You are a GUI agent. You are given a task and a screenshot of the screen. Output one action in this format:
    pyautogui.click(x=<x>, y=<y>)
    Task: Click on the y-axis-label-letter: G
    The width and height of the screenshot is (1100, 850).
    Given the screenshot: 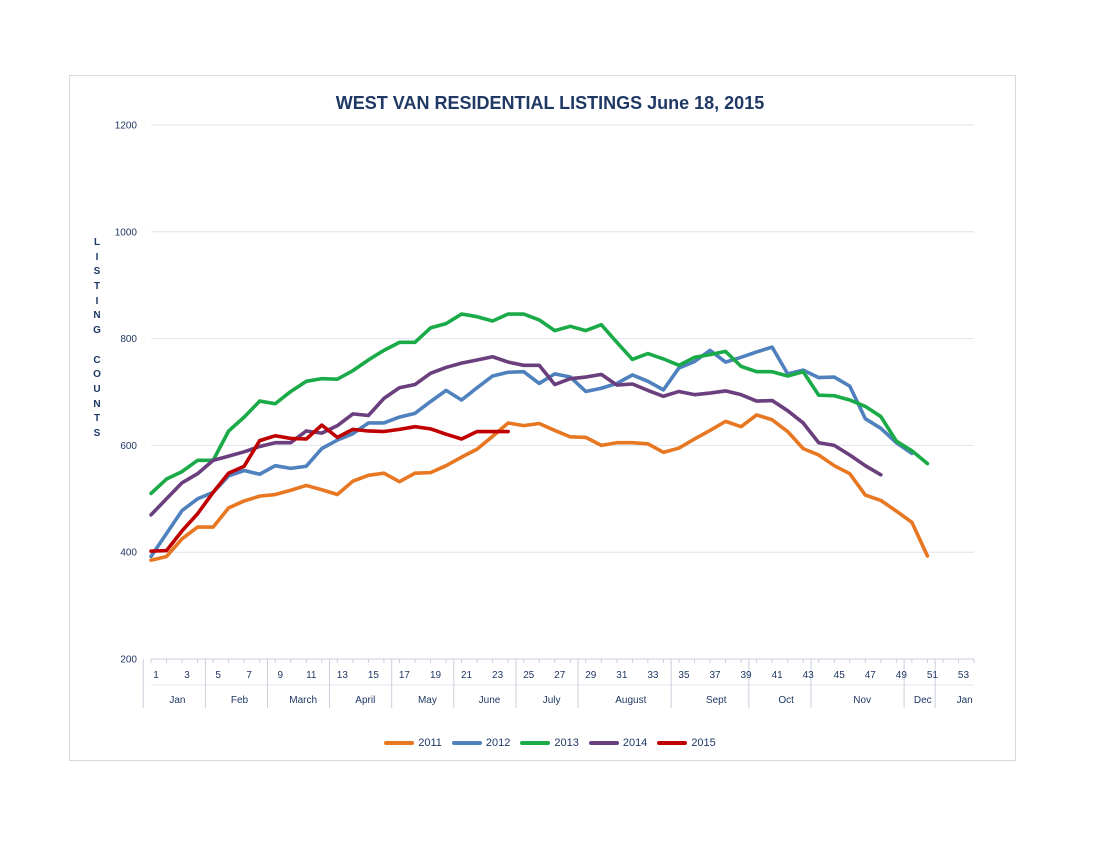 What is the action you would take?
    pyautogui.click(x=97, y=331)
    